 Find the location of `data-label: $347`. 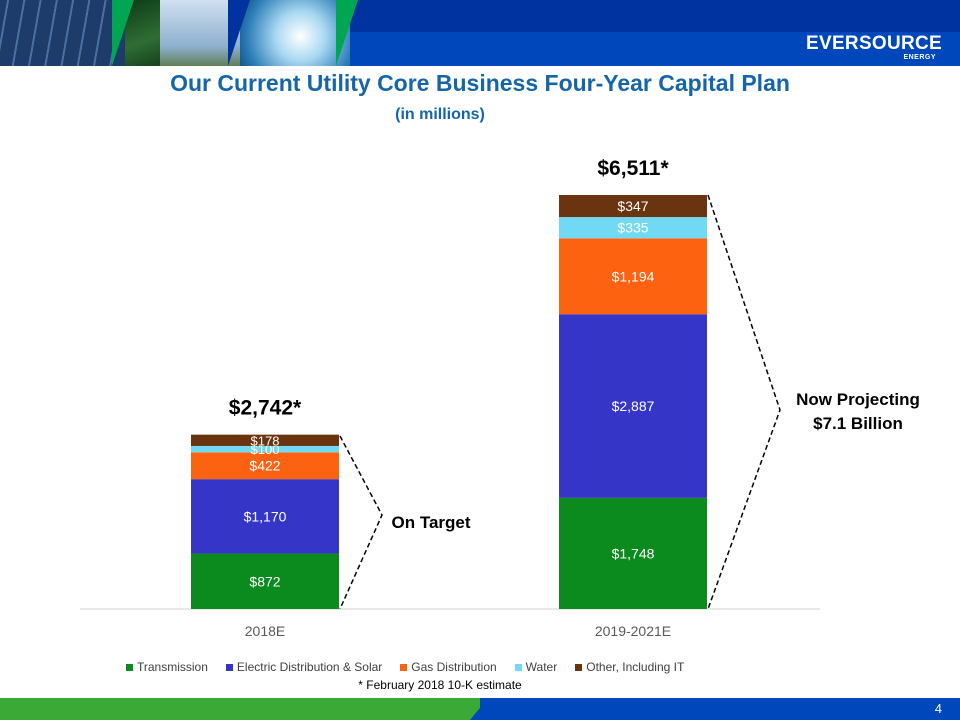

data-label: $347 is located at coordinates (632, 206).